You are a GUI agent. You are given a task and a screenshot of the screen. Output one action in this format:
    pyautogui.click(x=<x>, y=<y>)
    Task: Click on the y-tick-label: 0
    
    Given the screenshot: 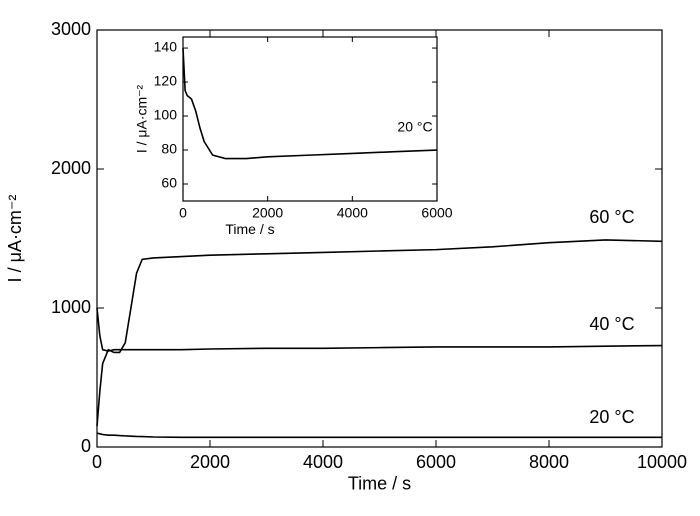 What is the action you would take?
    pyautogui.click(x=86, y=446)
    